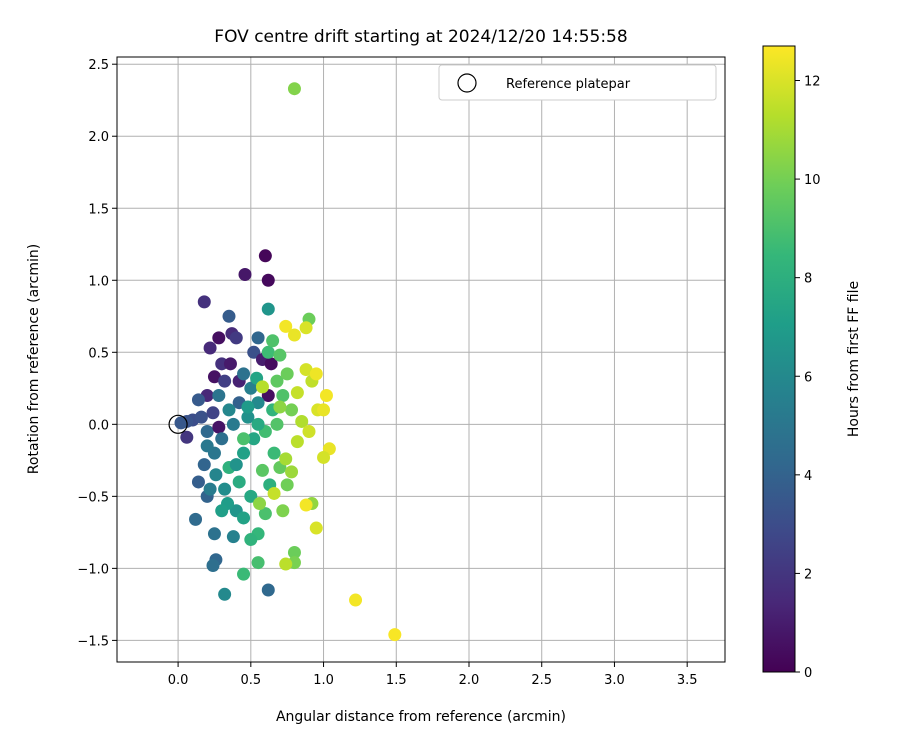 The width and height of the screenshot is (900, 750). What do you see at coordinates (396, 680) in the screenshot?
I see `x-tick-label: 1.5` at bounding box center [396, 680].